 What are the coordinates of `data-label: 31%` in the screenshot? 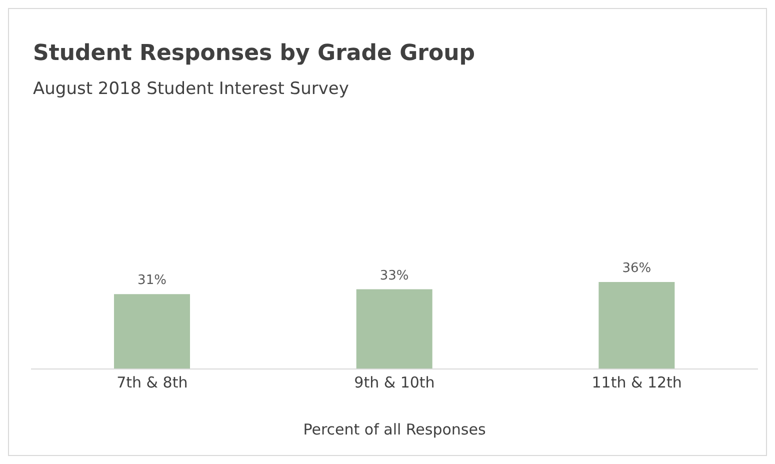 It's located at (152, 280).